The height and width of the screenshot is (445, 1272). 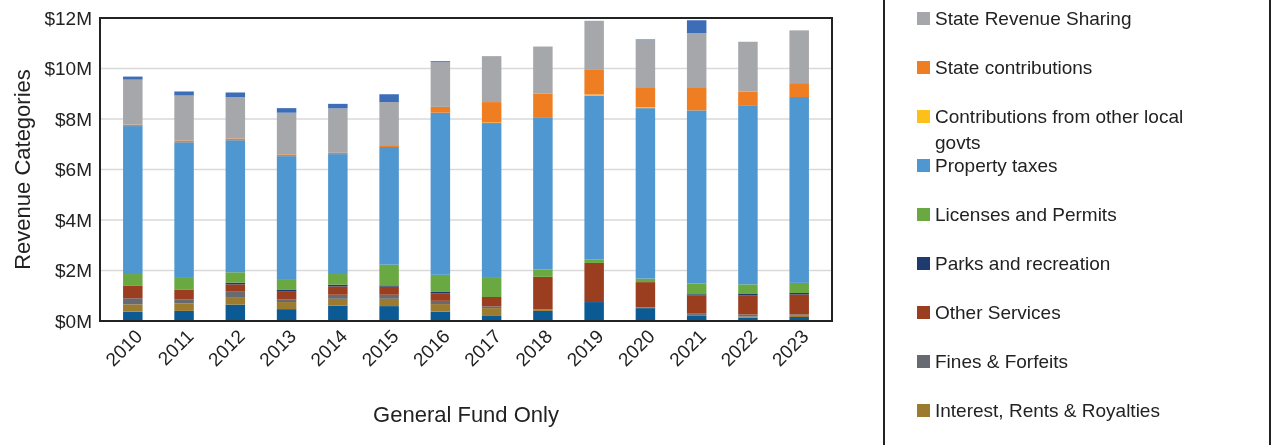 What do you see at coordinates (1047, 410) in the screenshot?
I see `legend-label: Interest, Rents & Royalties` at bounding box center [1047, 410].